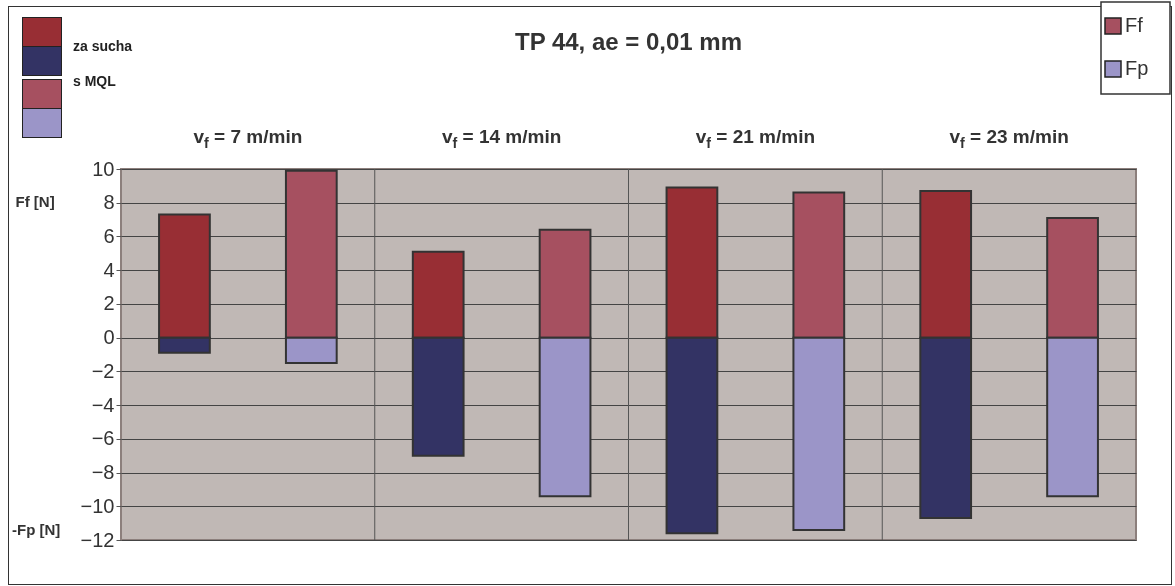 Image resolution: width=1175 pixels, height=586 pixels. What do you see at coordinates (109, 235) in the screenshot?
I see `y-tick-label: 6` at bounding box center [109, 235].